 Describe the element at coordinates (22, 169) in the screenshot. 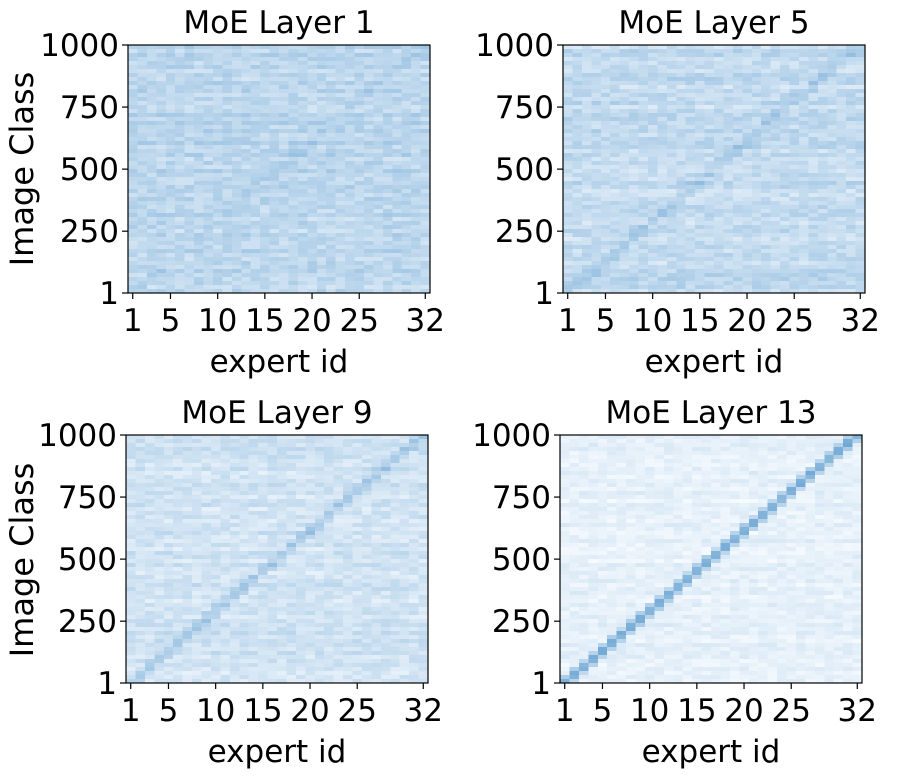

I see `ylabel-top: Image Class` at that location.